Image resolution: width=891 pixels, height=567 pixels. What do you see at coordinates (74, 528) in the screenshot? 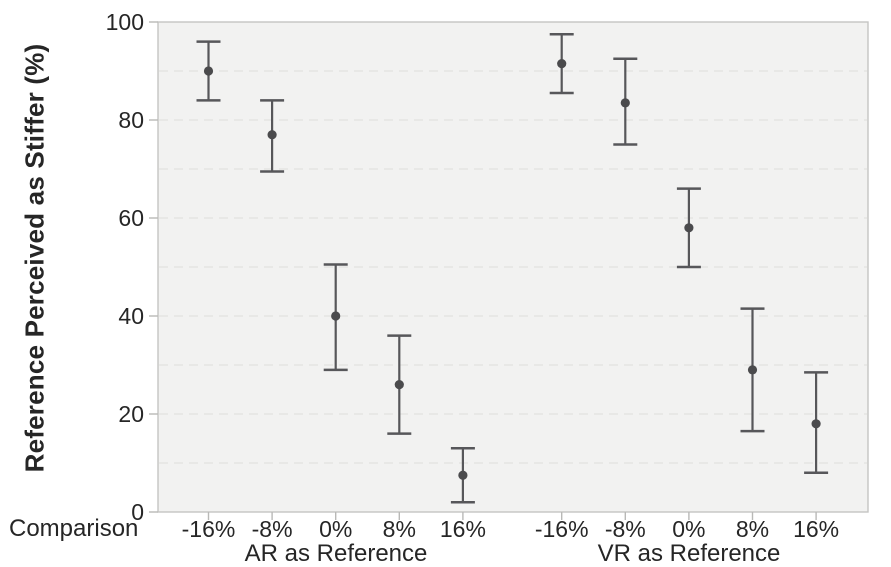
I see `x-axis-row-label: Comparison` at bounding box center [74, 528].